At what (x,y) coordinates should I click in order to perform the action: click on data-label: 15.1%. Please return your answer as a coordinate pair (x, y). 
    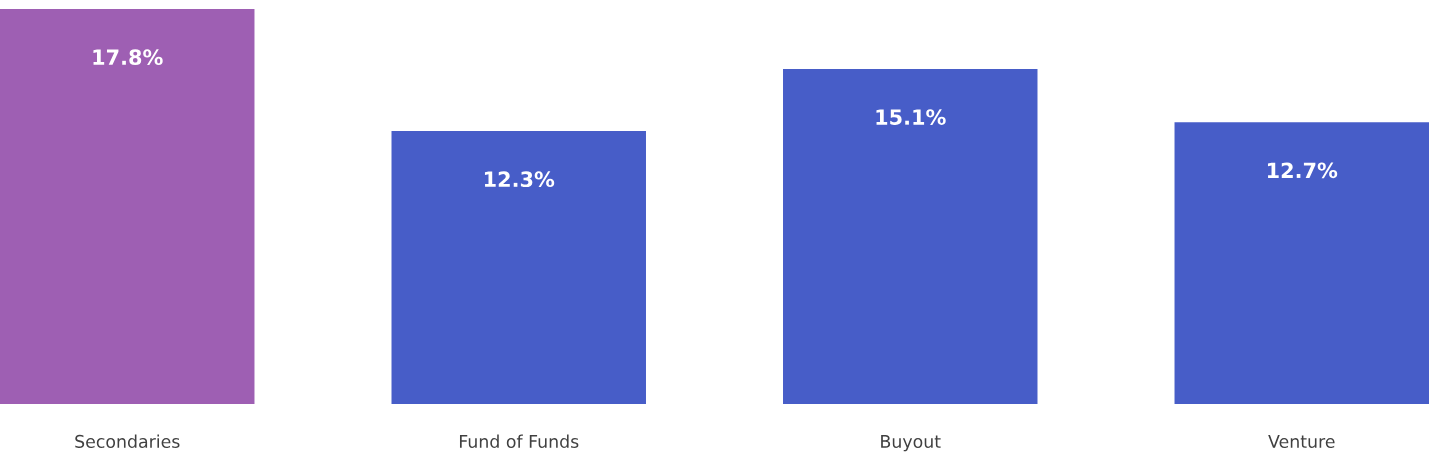
    Looking at the image, I should click on (911, 117).